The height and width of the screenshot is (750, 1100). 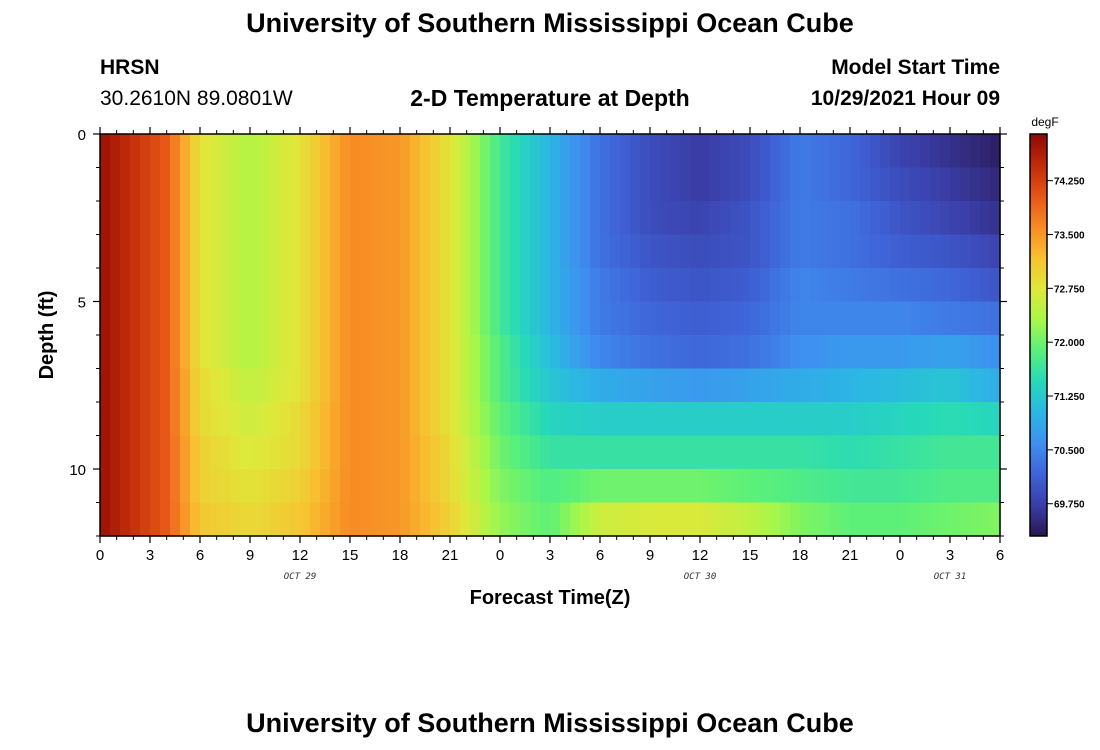 What do you see at coordinates (550, 598) in the screenshot?
I see `x-axis-label: Forecast Time(Z)` at bounding box center [550, 598].